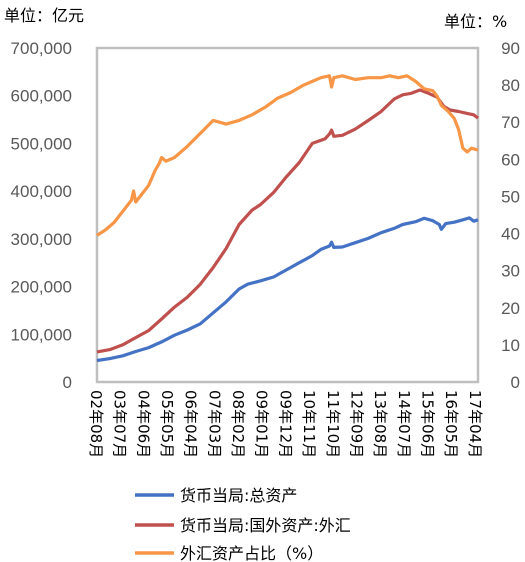 The width and height of the screenshot is (525, 562). What do you see at coordinates (357, 424) in the screenshot?
I see `x-tick-label: 12年09月` at bounding box center [357, 424].